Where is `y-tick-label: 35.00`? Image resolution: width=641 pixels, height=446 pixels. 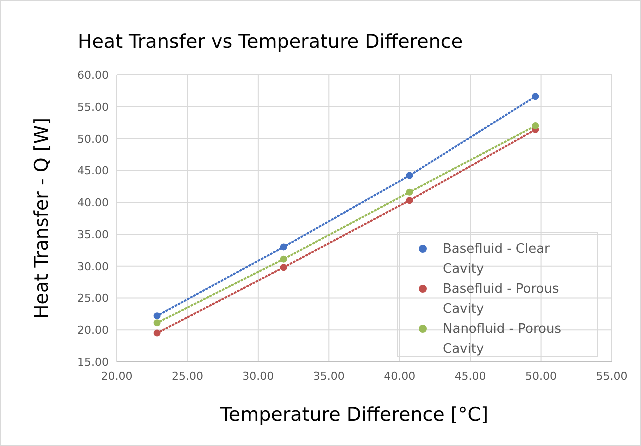 y-tick-label: 35.00 is located at coordinates (93, 235).